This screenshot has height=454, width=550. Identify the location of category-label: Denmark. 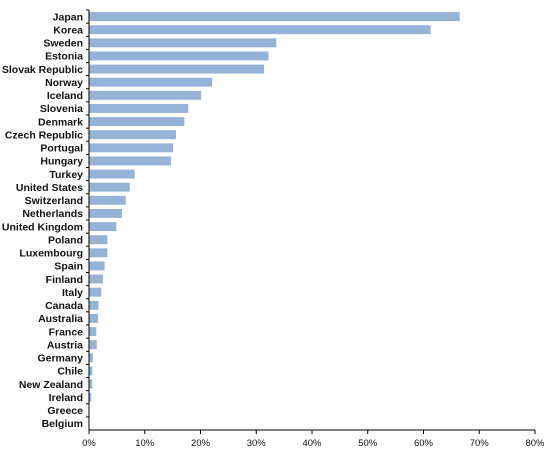
(60, 122).